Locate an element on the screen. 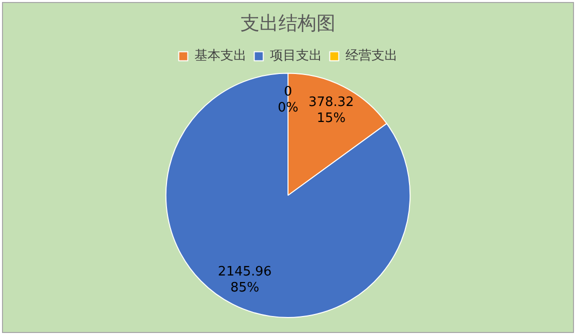  data-label: 2145.96 85% is located at coordinates (245, 280).